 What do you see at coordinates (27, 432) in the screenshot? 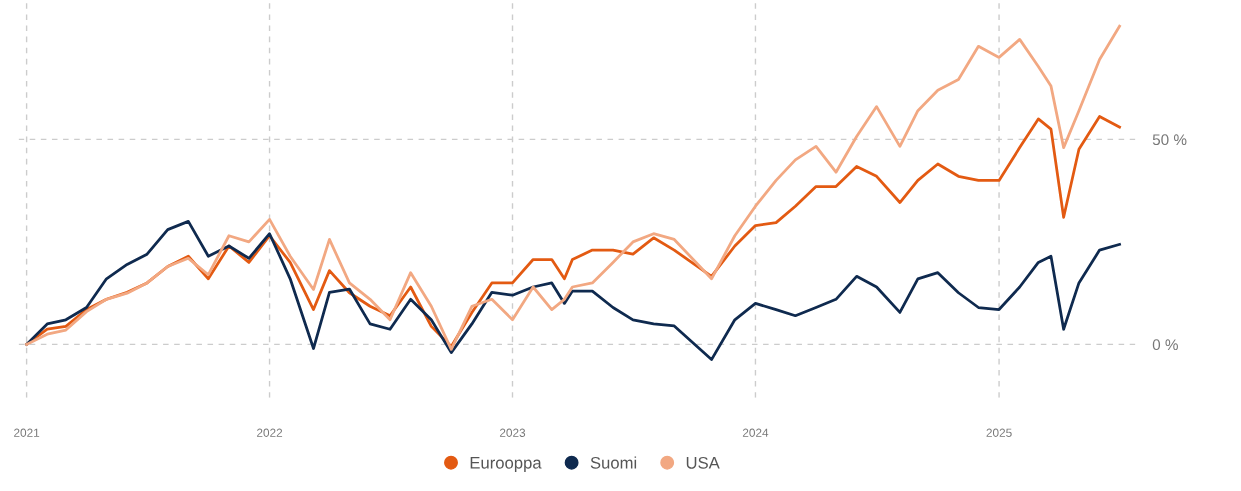
I see `x-tick-label: 2021` at bounding box center [27, 432].